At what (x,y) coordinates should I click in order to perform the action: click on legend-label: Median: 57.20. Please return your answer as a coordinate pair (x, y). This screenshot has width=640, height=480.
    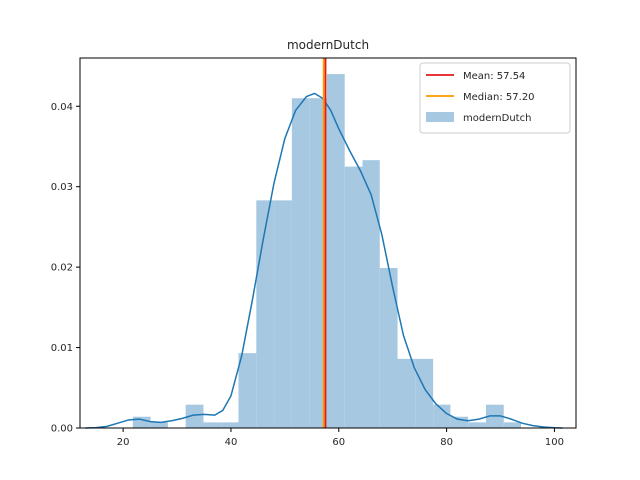
    Looking at the image, I should click on (499, 97).